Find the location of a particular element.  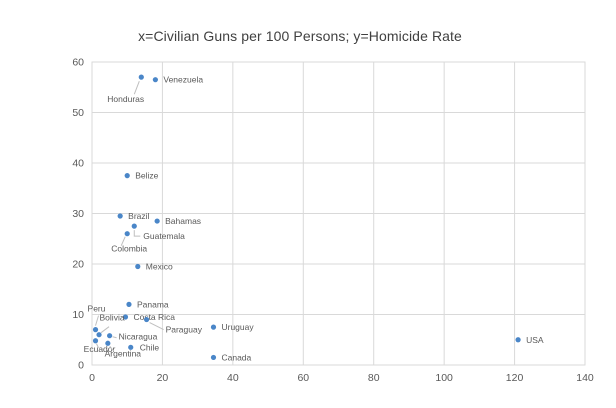

point-label: Paraguay is located at coordinates (184, 330).